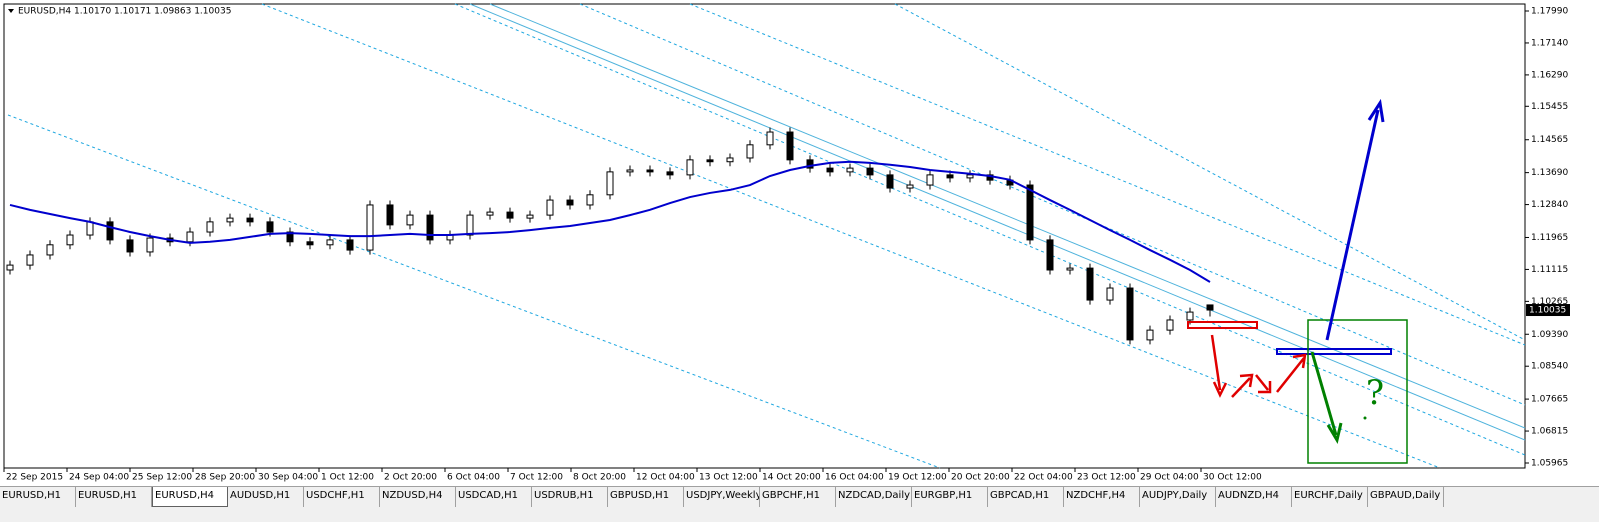  I want to click on green-arrow, so click(1326, 397).